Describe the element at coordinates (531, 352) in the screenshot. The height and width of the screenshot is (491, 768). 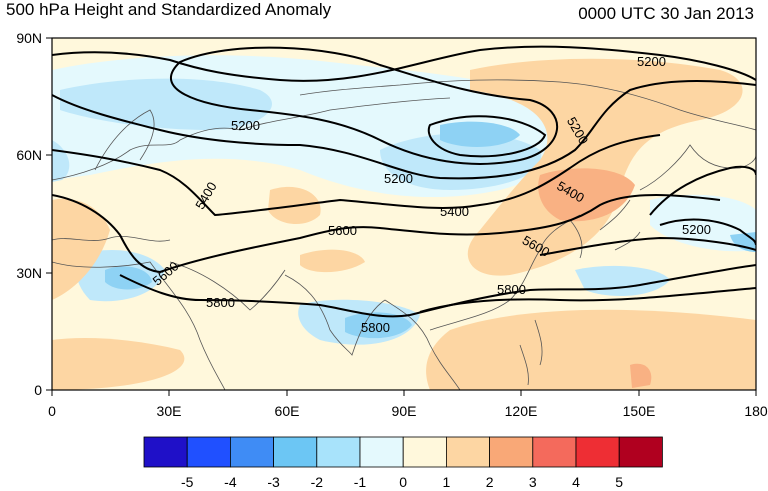
I see `coast-philippines` at that location.